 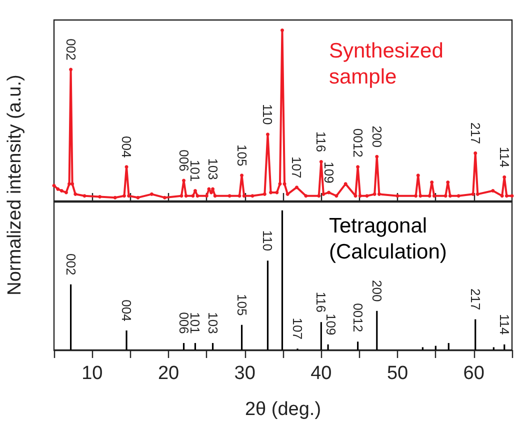 What do you see at coordinates (283, 409) in the screenshot?
I see `x-axis-title: 2θ (deg.)` at bounding box center [283, 409].